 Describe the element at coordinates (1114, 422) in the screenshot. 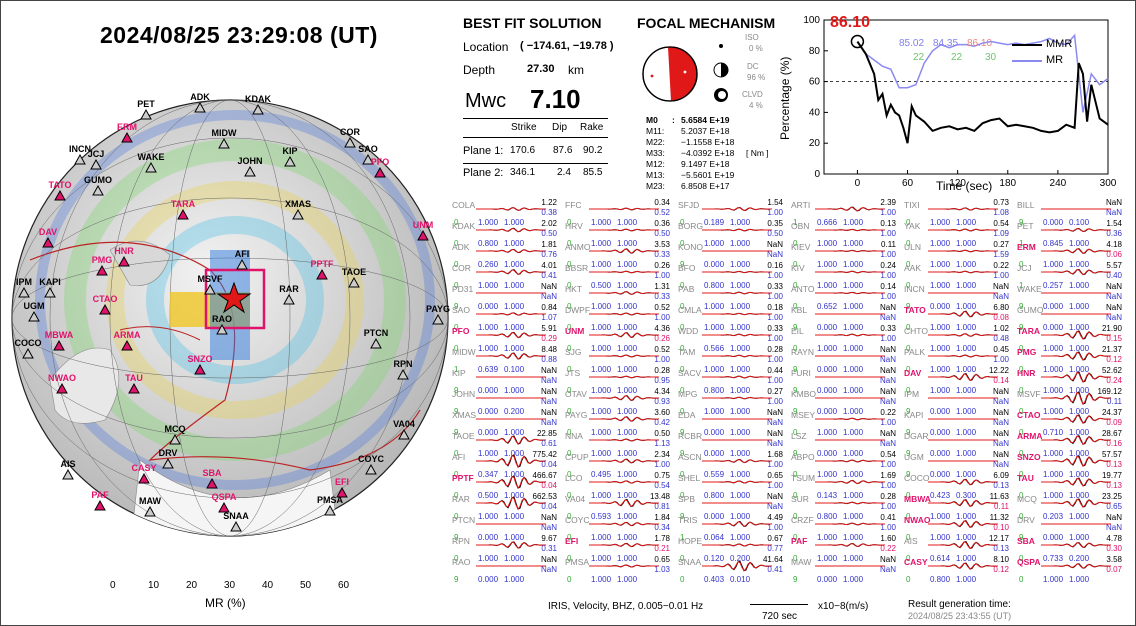

I see `variance-reduction: 0.09` at that location.